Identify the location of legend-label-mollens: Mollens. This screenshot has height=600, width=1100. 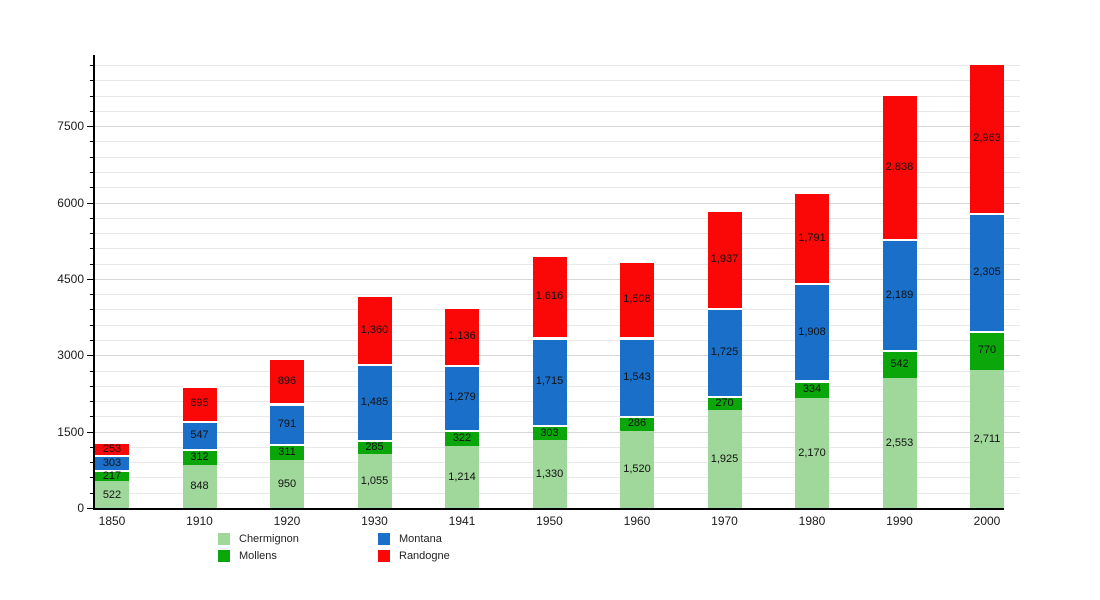
(258, 555).